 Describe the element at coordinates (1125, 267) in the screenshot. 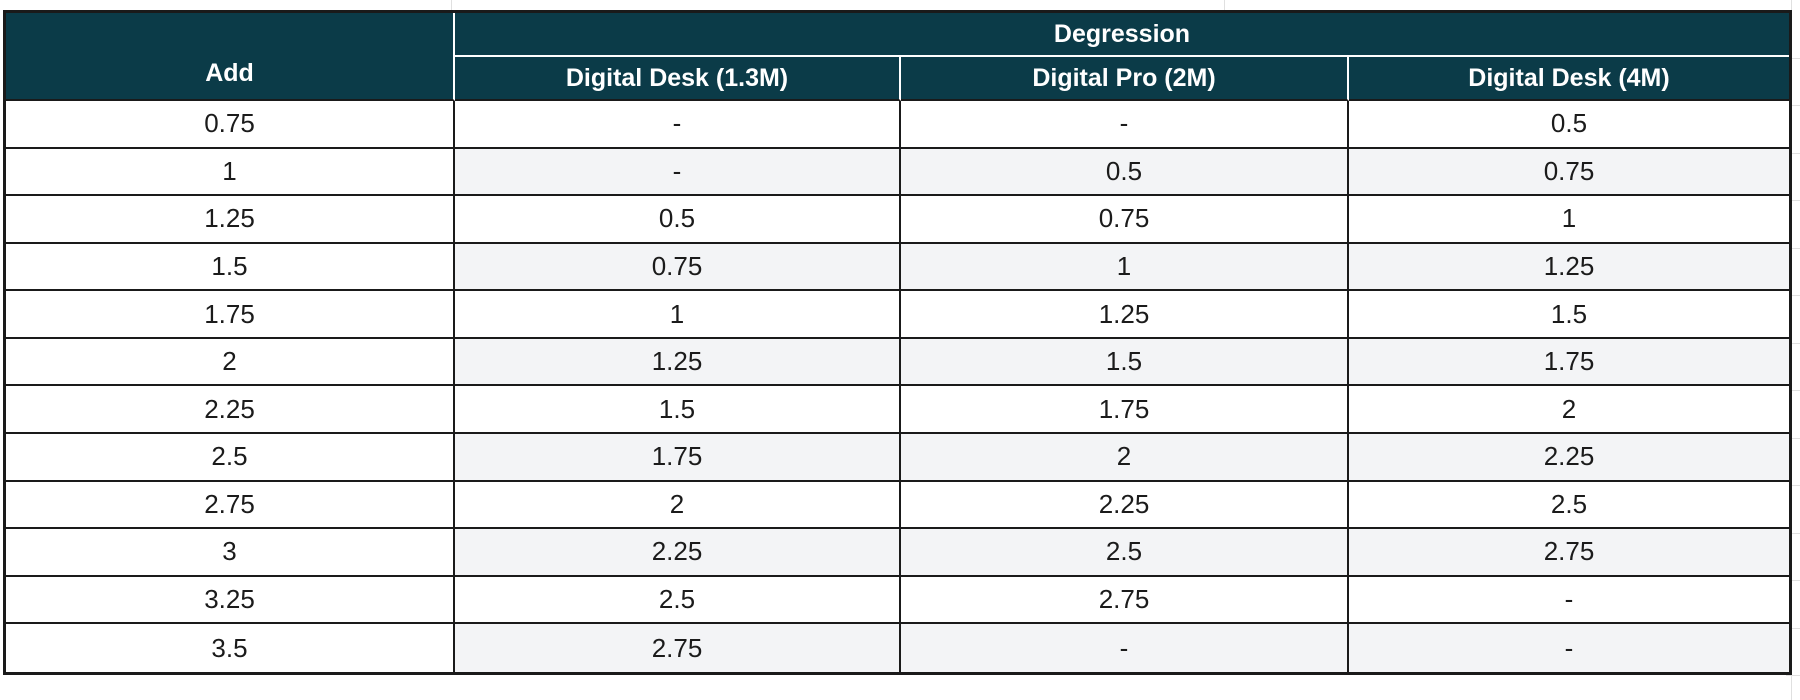

I see `data-cell-digital-pro-2m: 1` at that location.